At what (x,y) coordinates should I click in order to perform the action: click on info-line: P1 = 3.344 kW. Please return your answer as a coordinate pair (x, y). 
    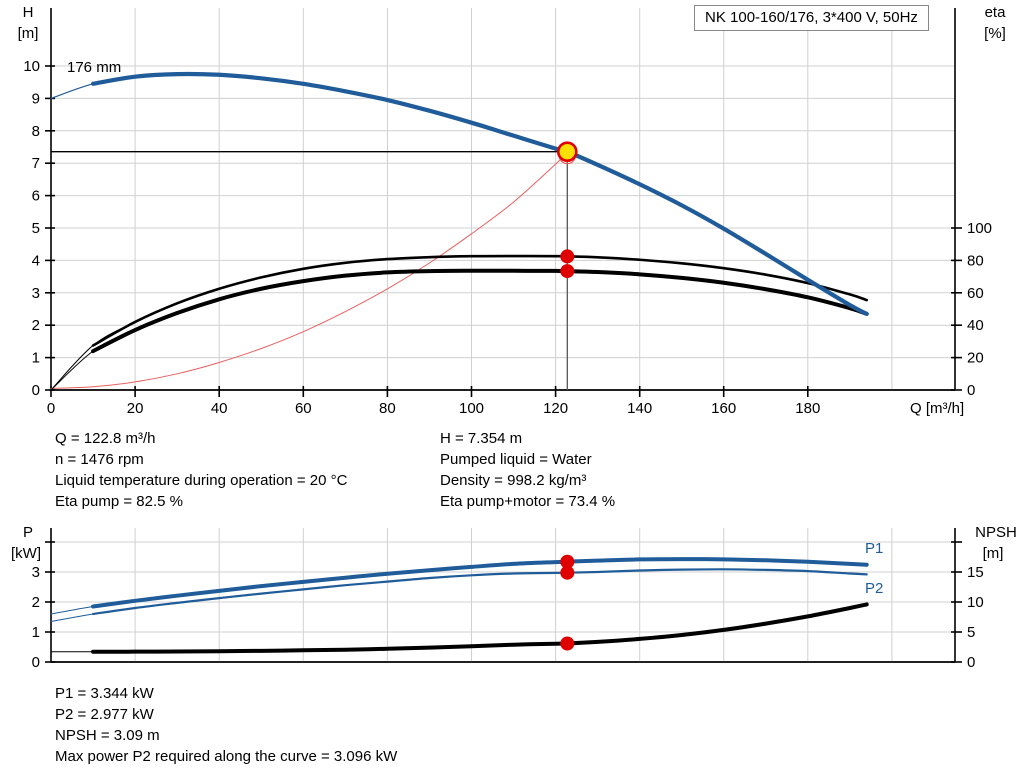
    Looking at the image, I should click on (104, 693).